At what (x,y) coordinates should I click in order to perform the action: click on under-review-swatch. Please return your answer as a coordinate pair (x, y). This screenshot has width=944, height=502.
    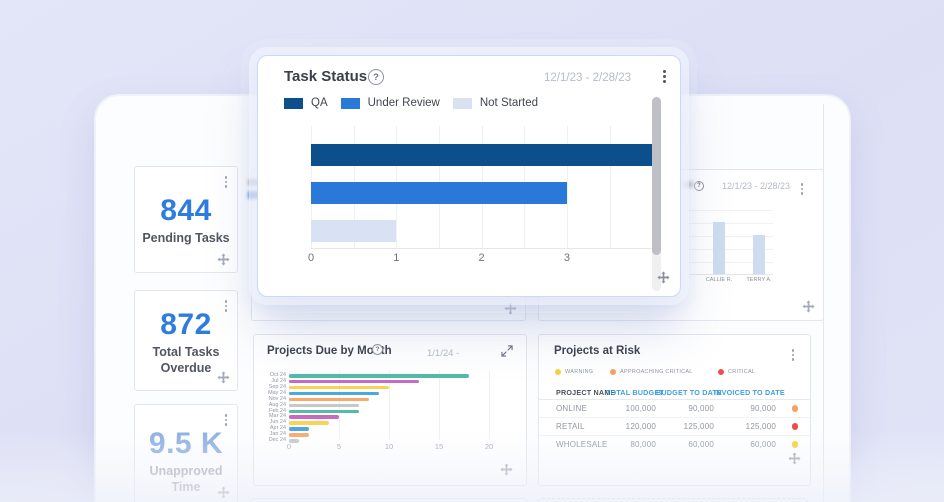
    Looking at the image, I should click on (350, 103).